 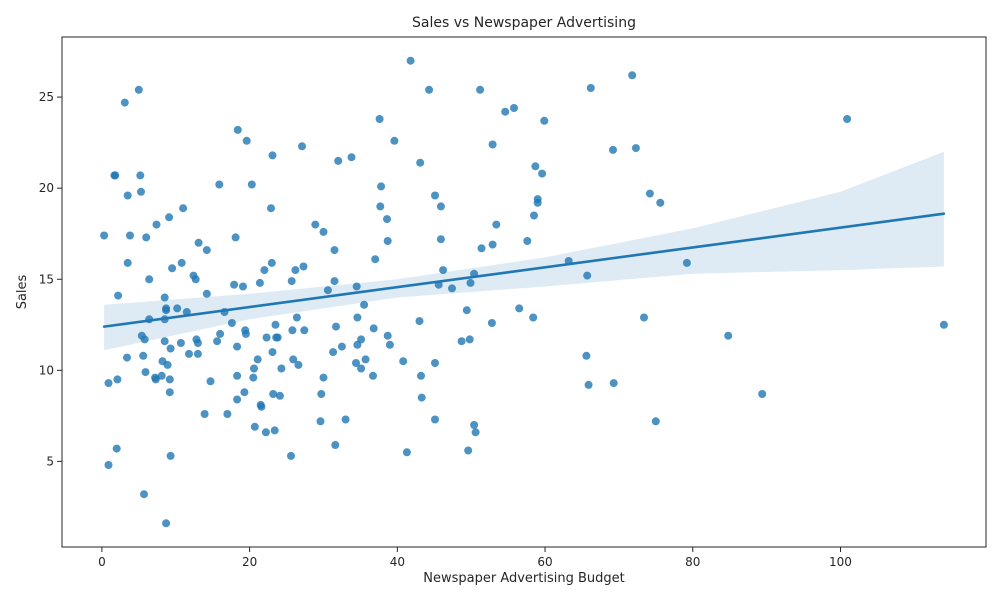 I want to click on y-tick-label: 15, so click(x=46, y=279).